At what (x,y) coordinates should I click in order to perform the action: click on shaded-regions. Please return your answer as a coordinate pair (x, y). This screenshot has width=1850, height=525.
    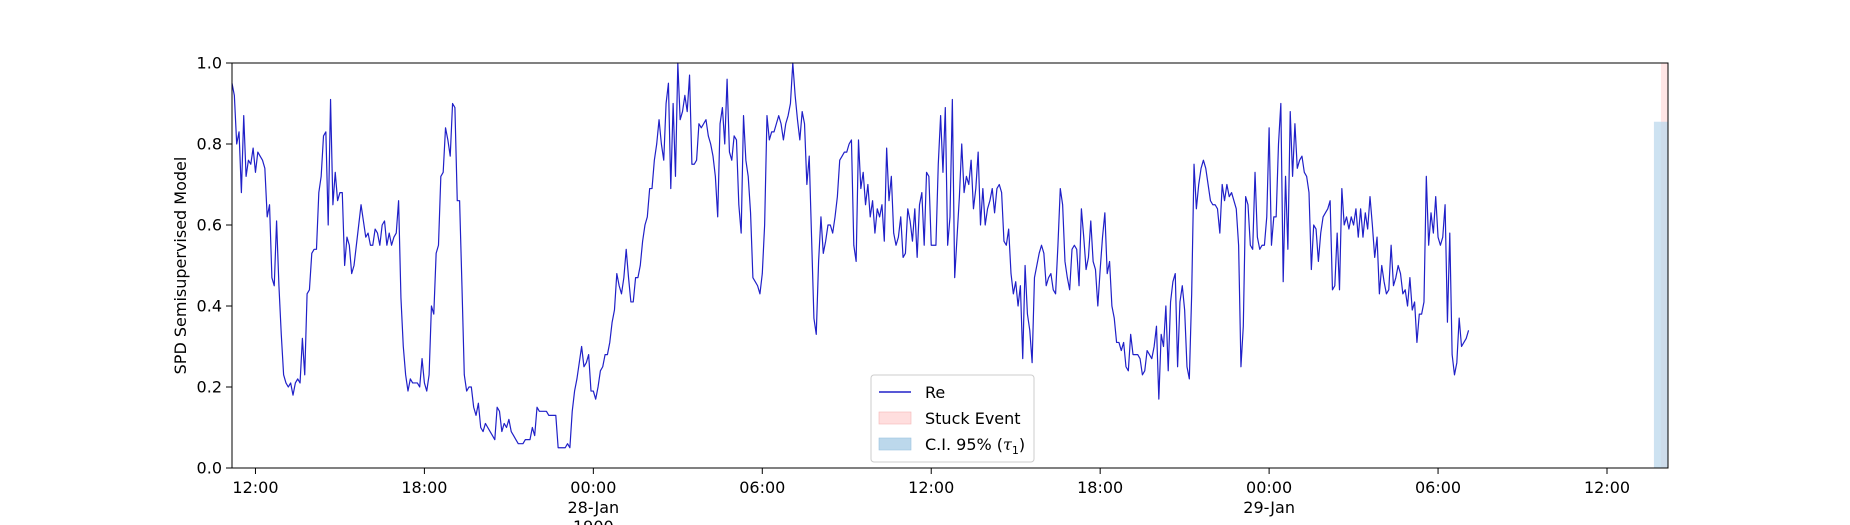
    Looking at the image, I should click on (1660, 265).